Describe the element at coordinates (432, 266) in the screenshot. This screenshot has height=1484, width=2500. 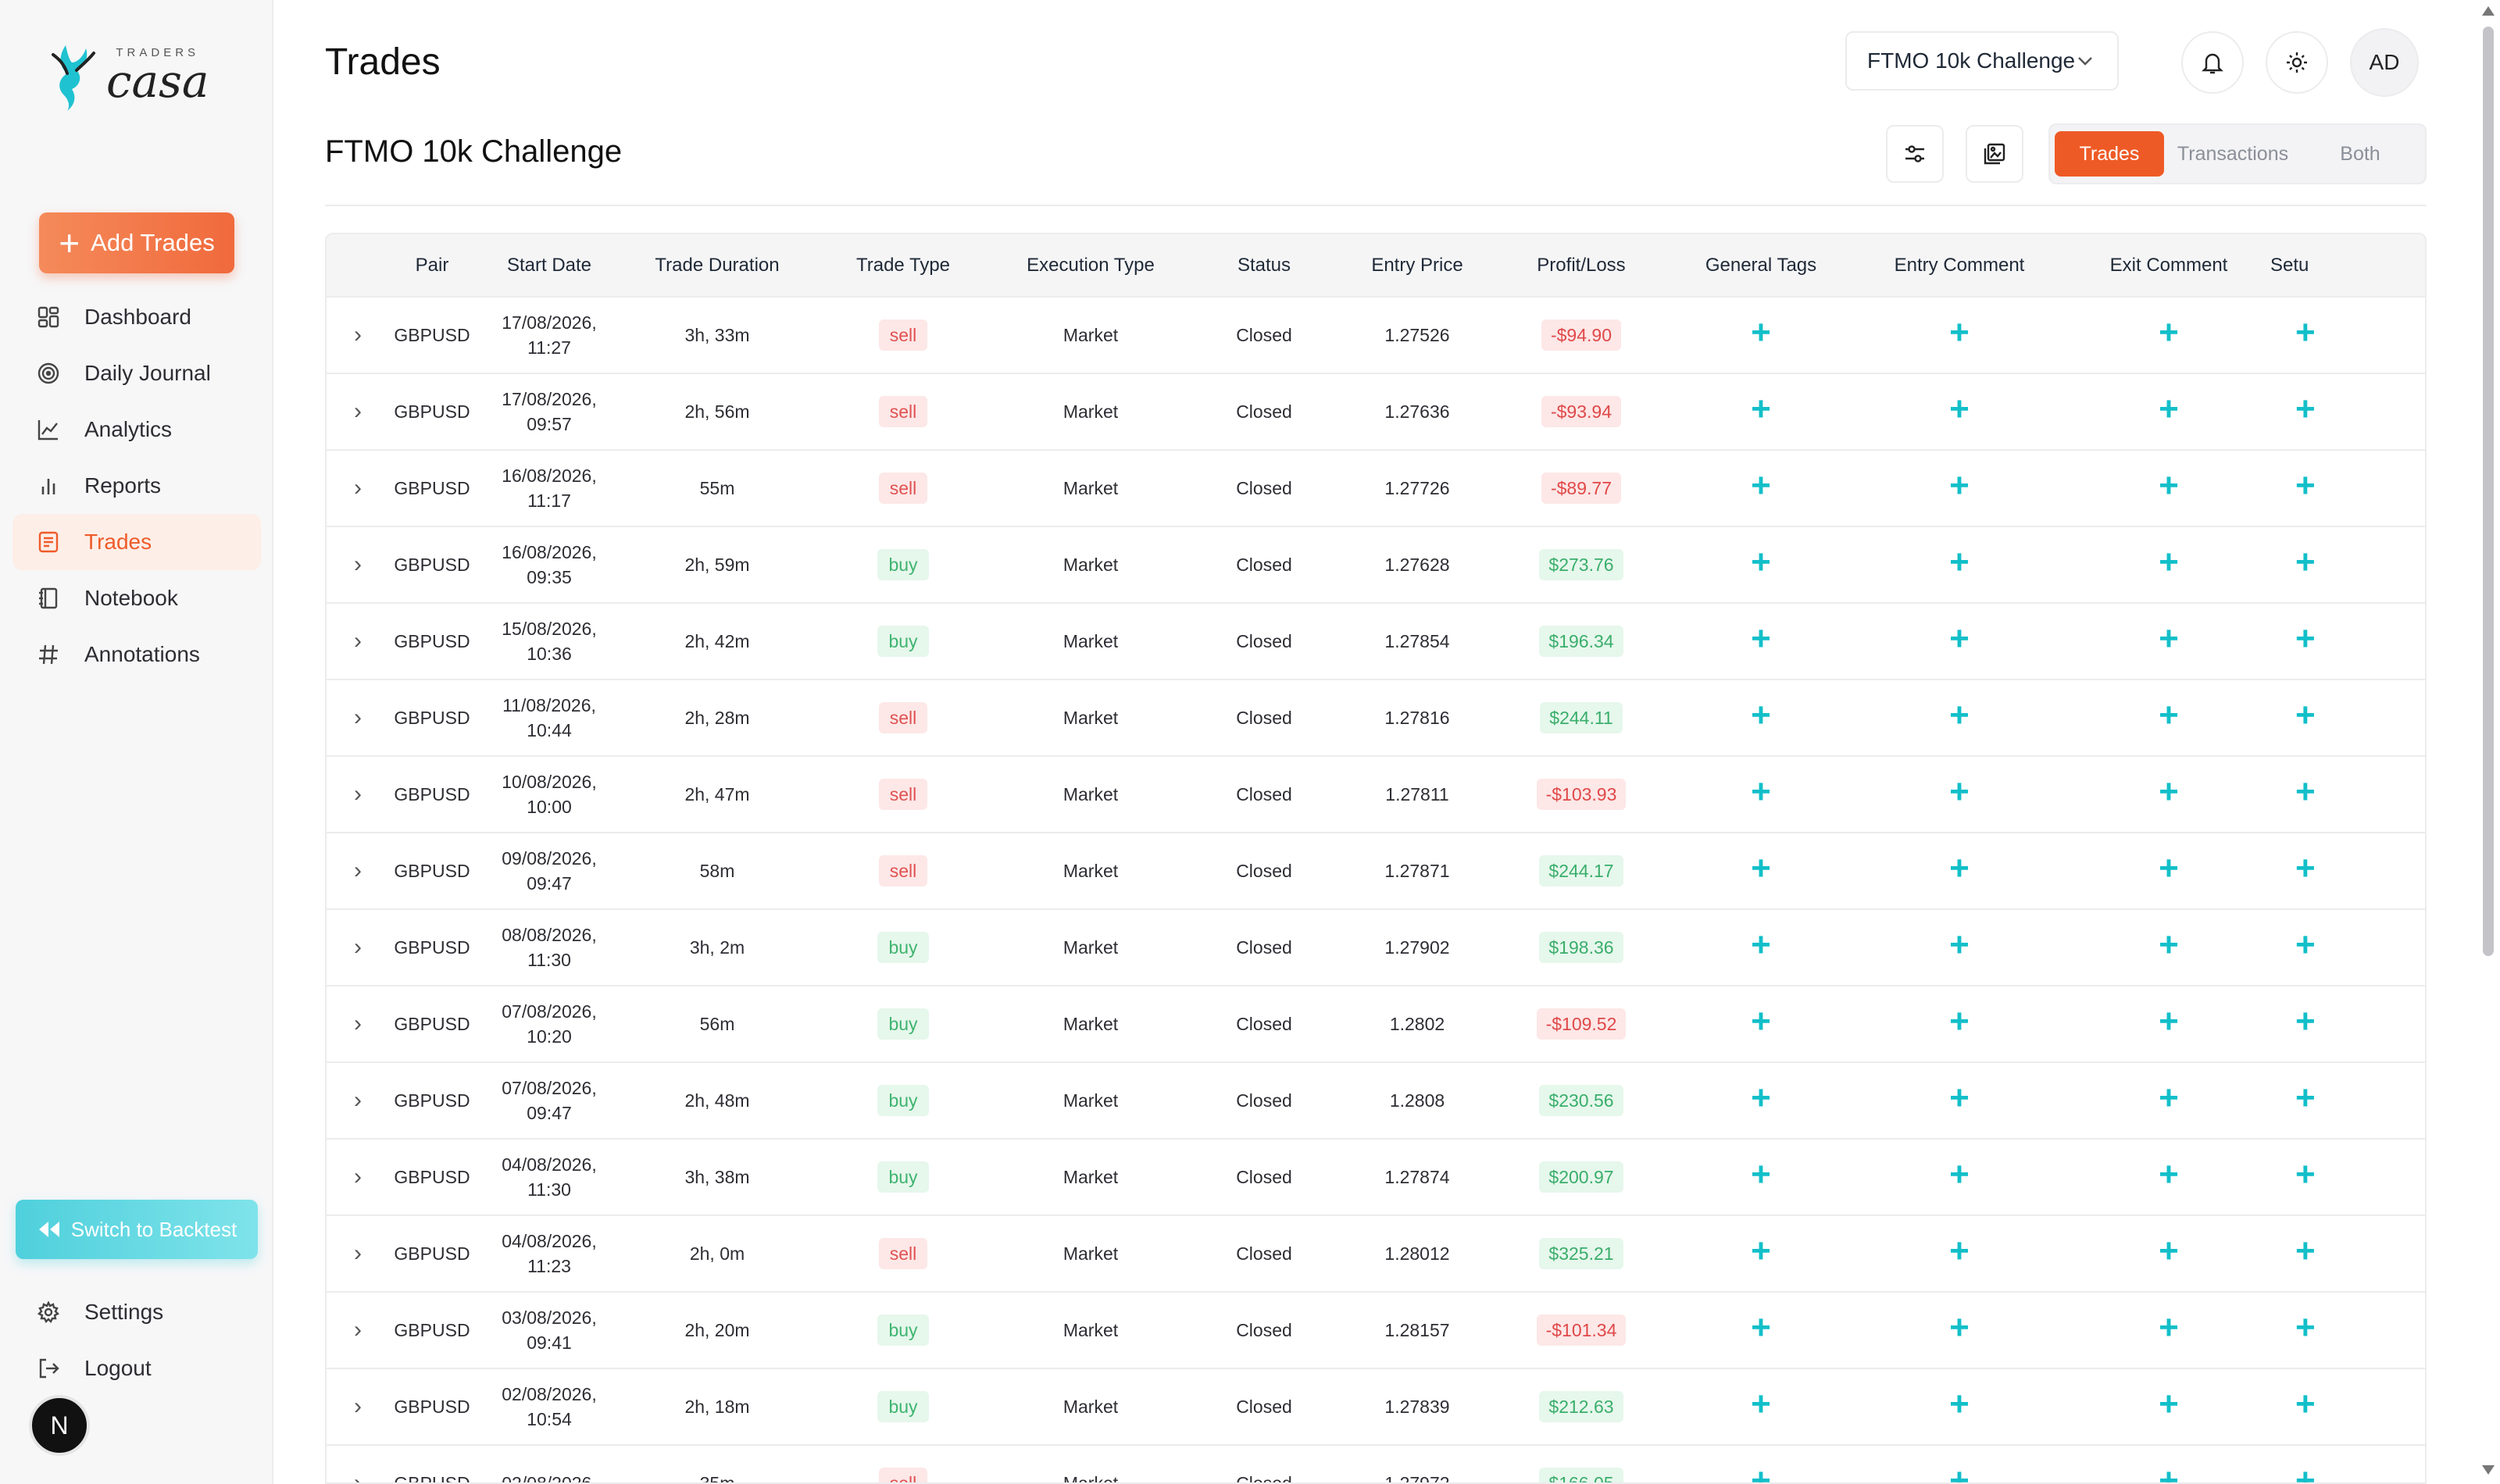
I see `column-header: Pair` at that location.